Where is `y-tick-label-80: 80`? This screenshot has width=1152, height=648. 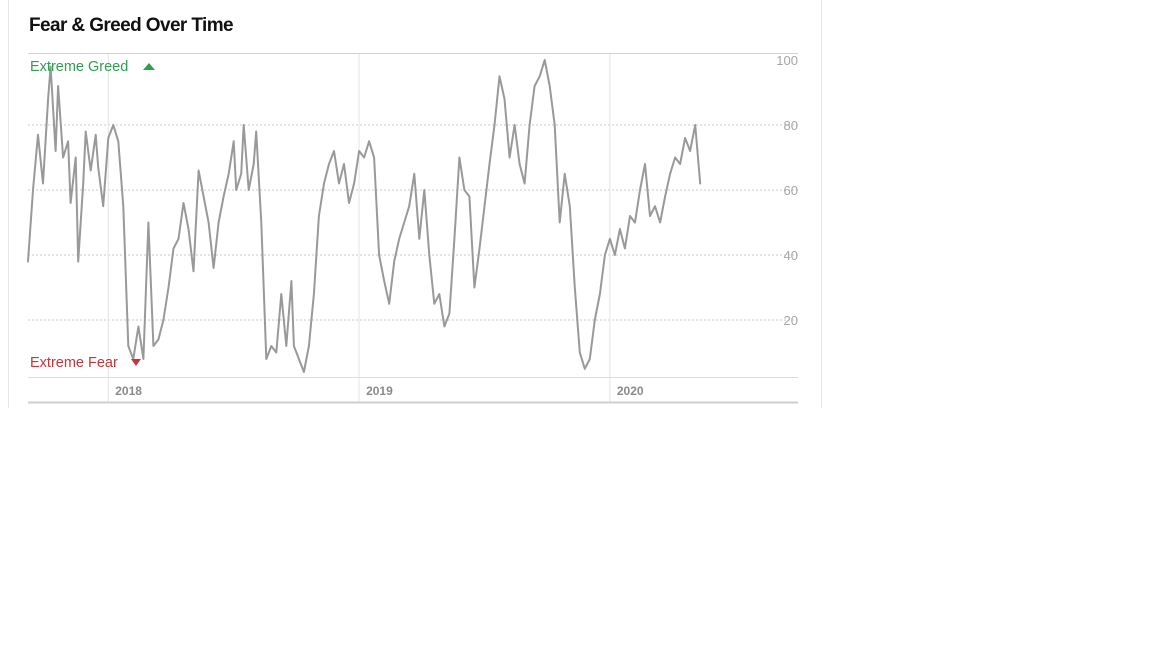 y-tick-label-80: 80 is located at coordinates (791, 125).